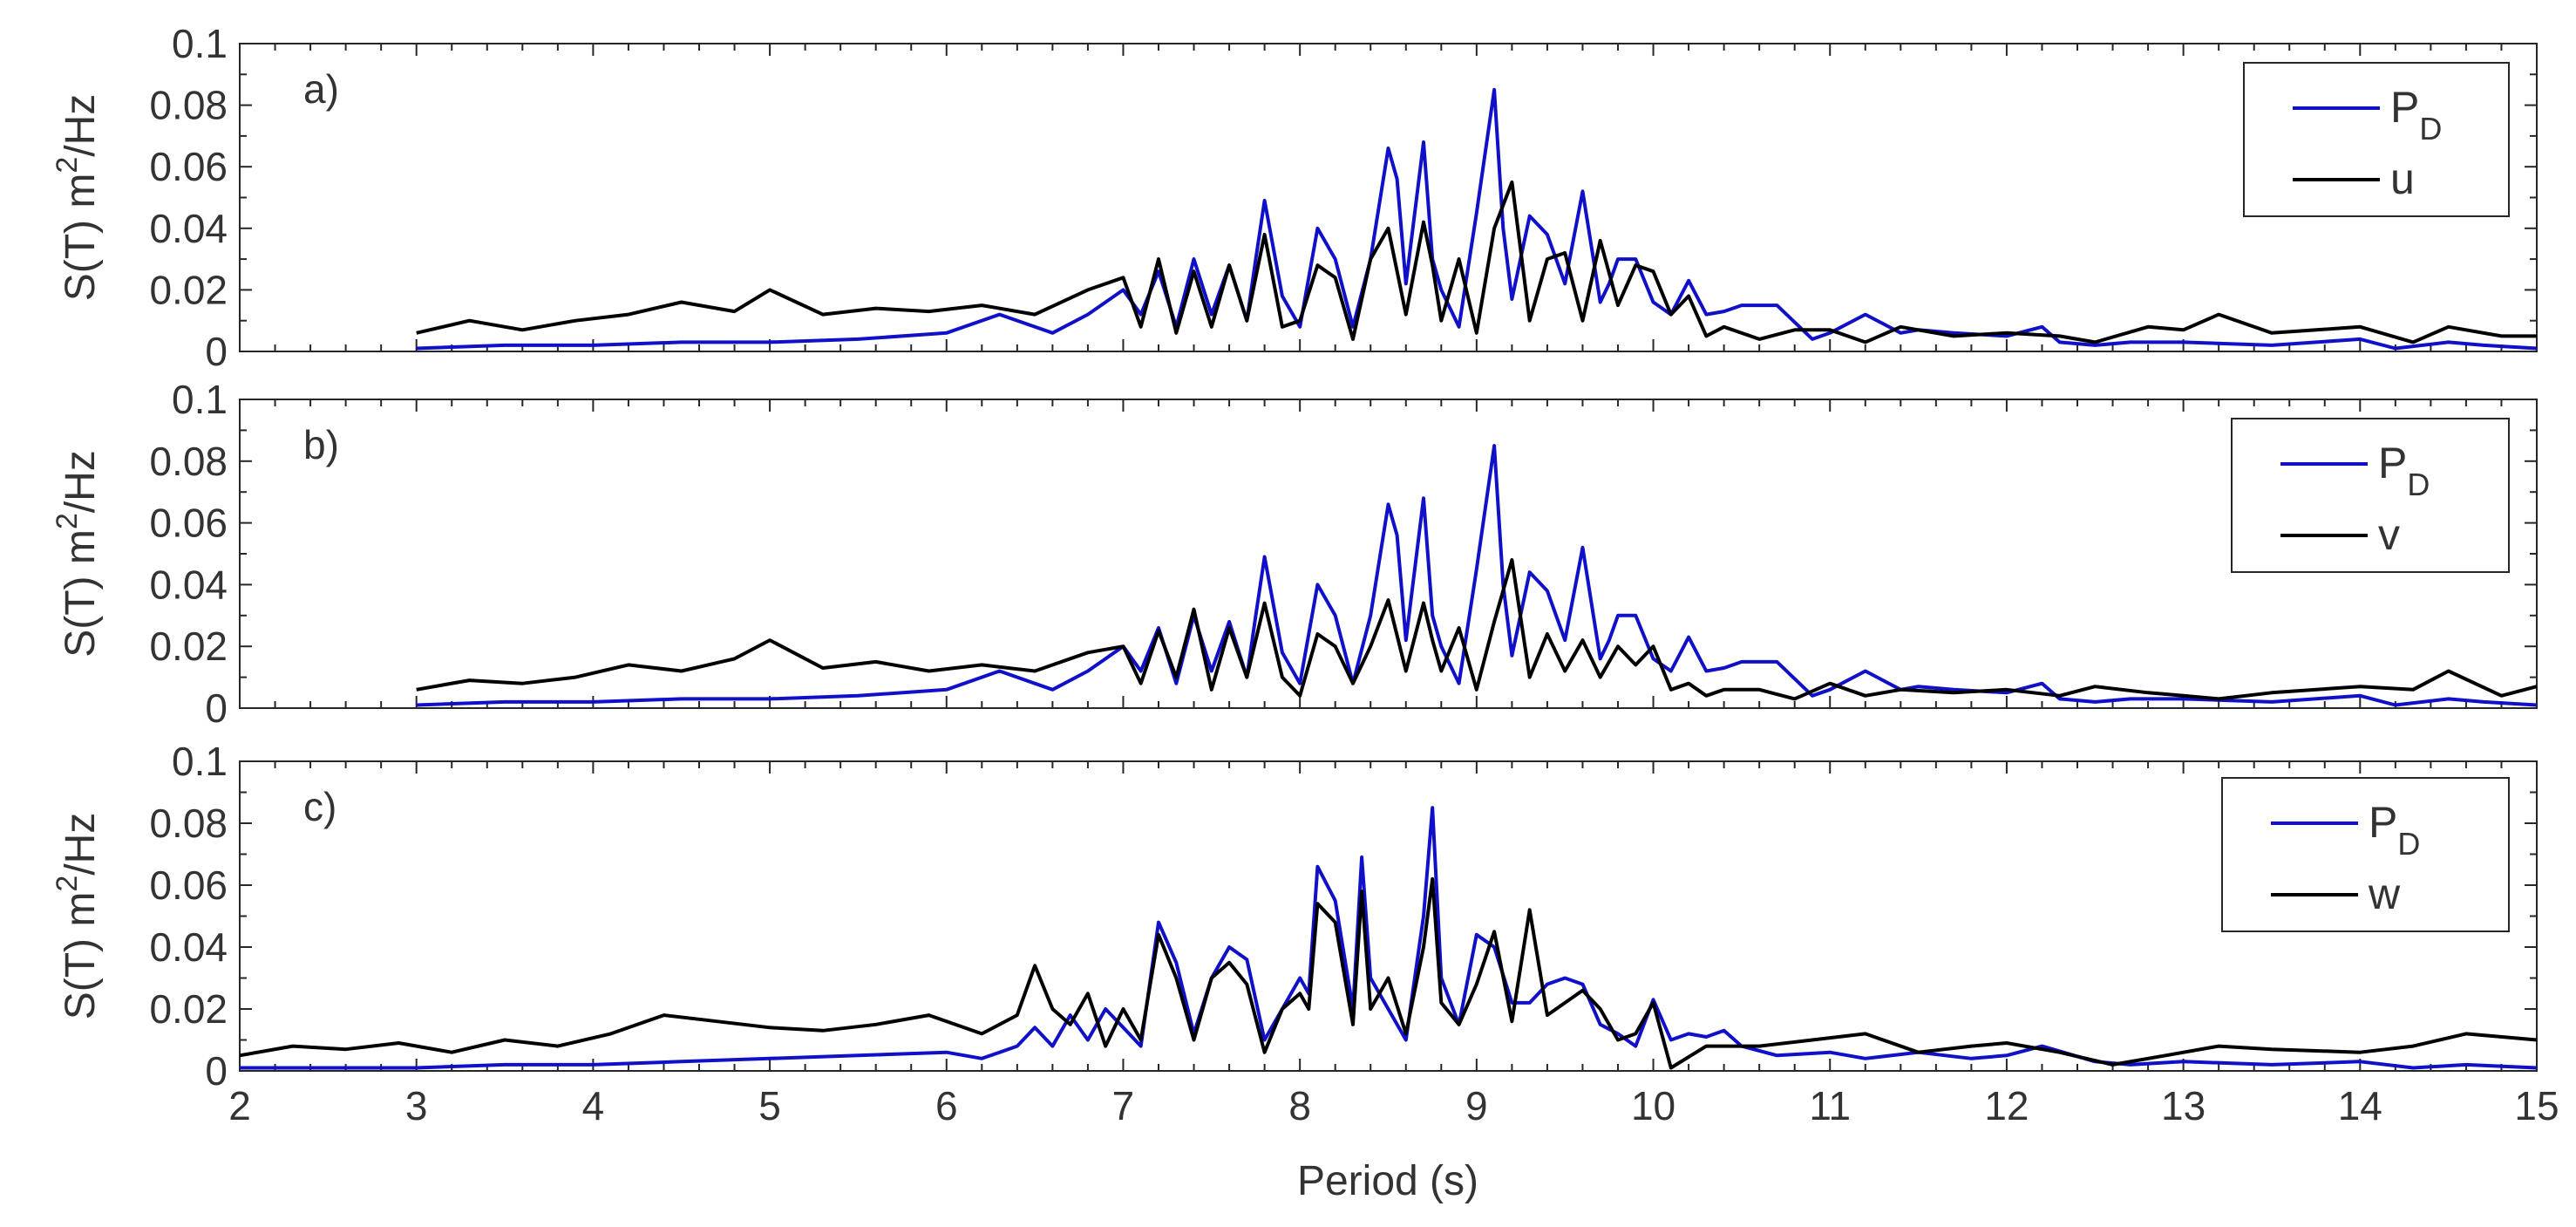 The image size is (2576, 1227). Describe the element at coordinates (769, 1105) in the screenshot. I see `x-tick-label: 5` at that location.